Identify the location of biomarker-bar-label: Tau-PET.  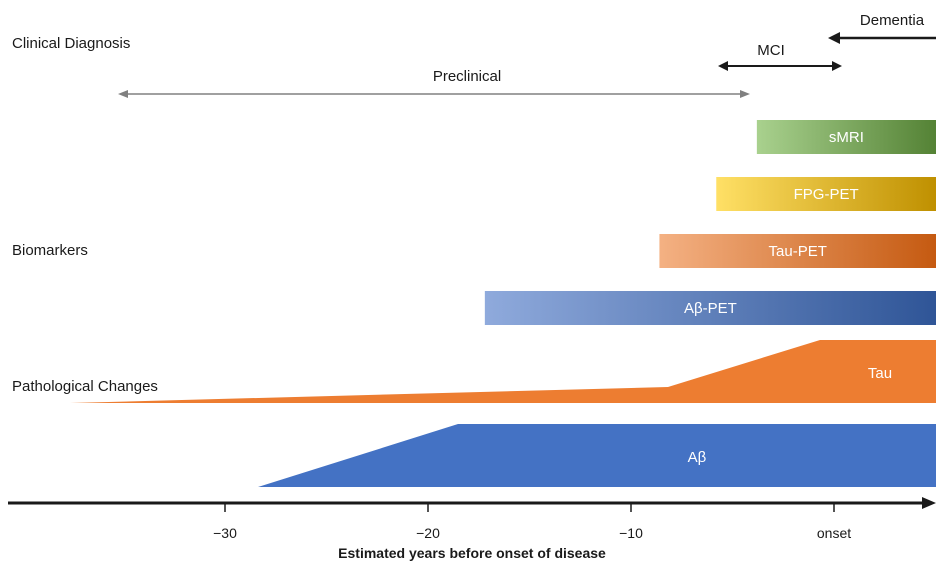
(798, 251).